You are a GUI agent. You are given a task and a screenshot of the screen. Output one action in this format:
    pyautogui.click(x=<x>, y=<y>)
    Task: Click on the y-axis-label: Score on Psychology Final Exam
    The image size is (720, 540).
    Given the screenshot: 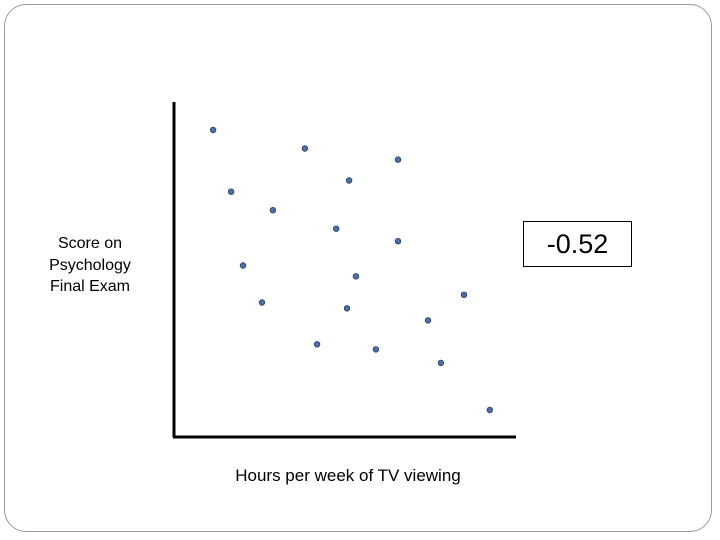 What is the action you would take?
    pyautogui.click(x=90, y=265)
    